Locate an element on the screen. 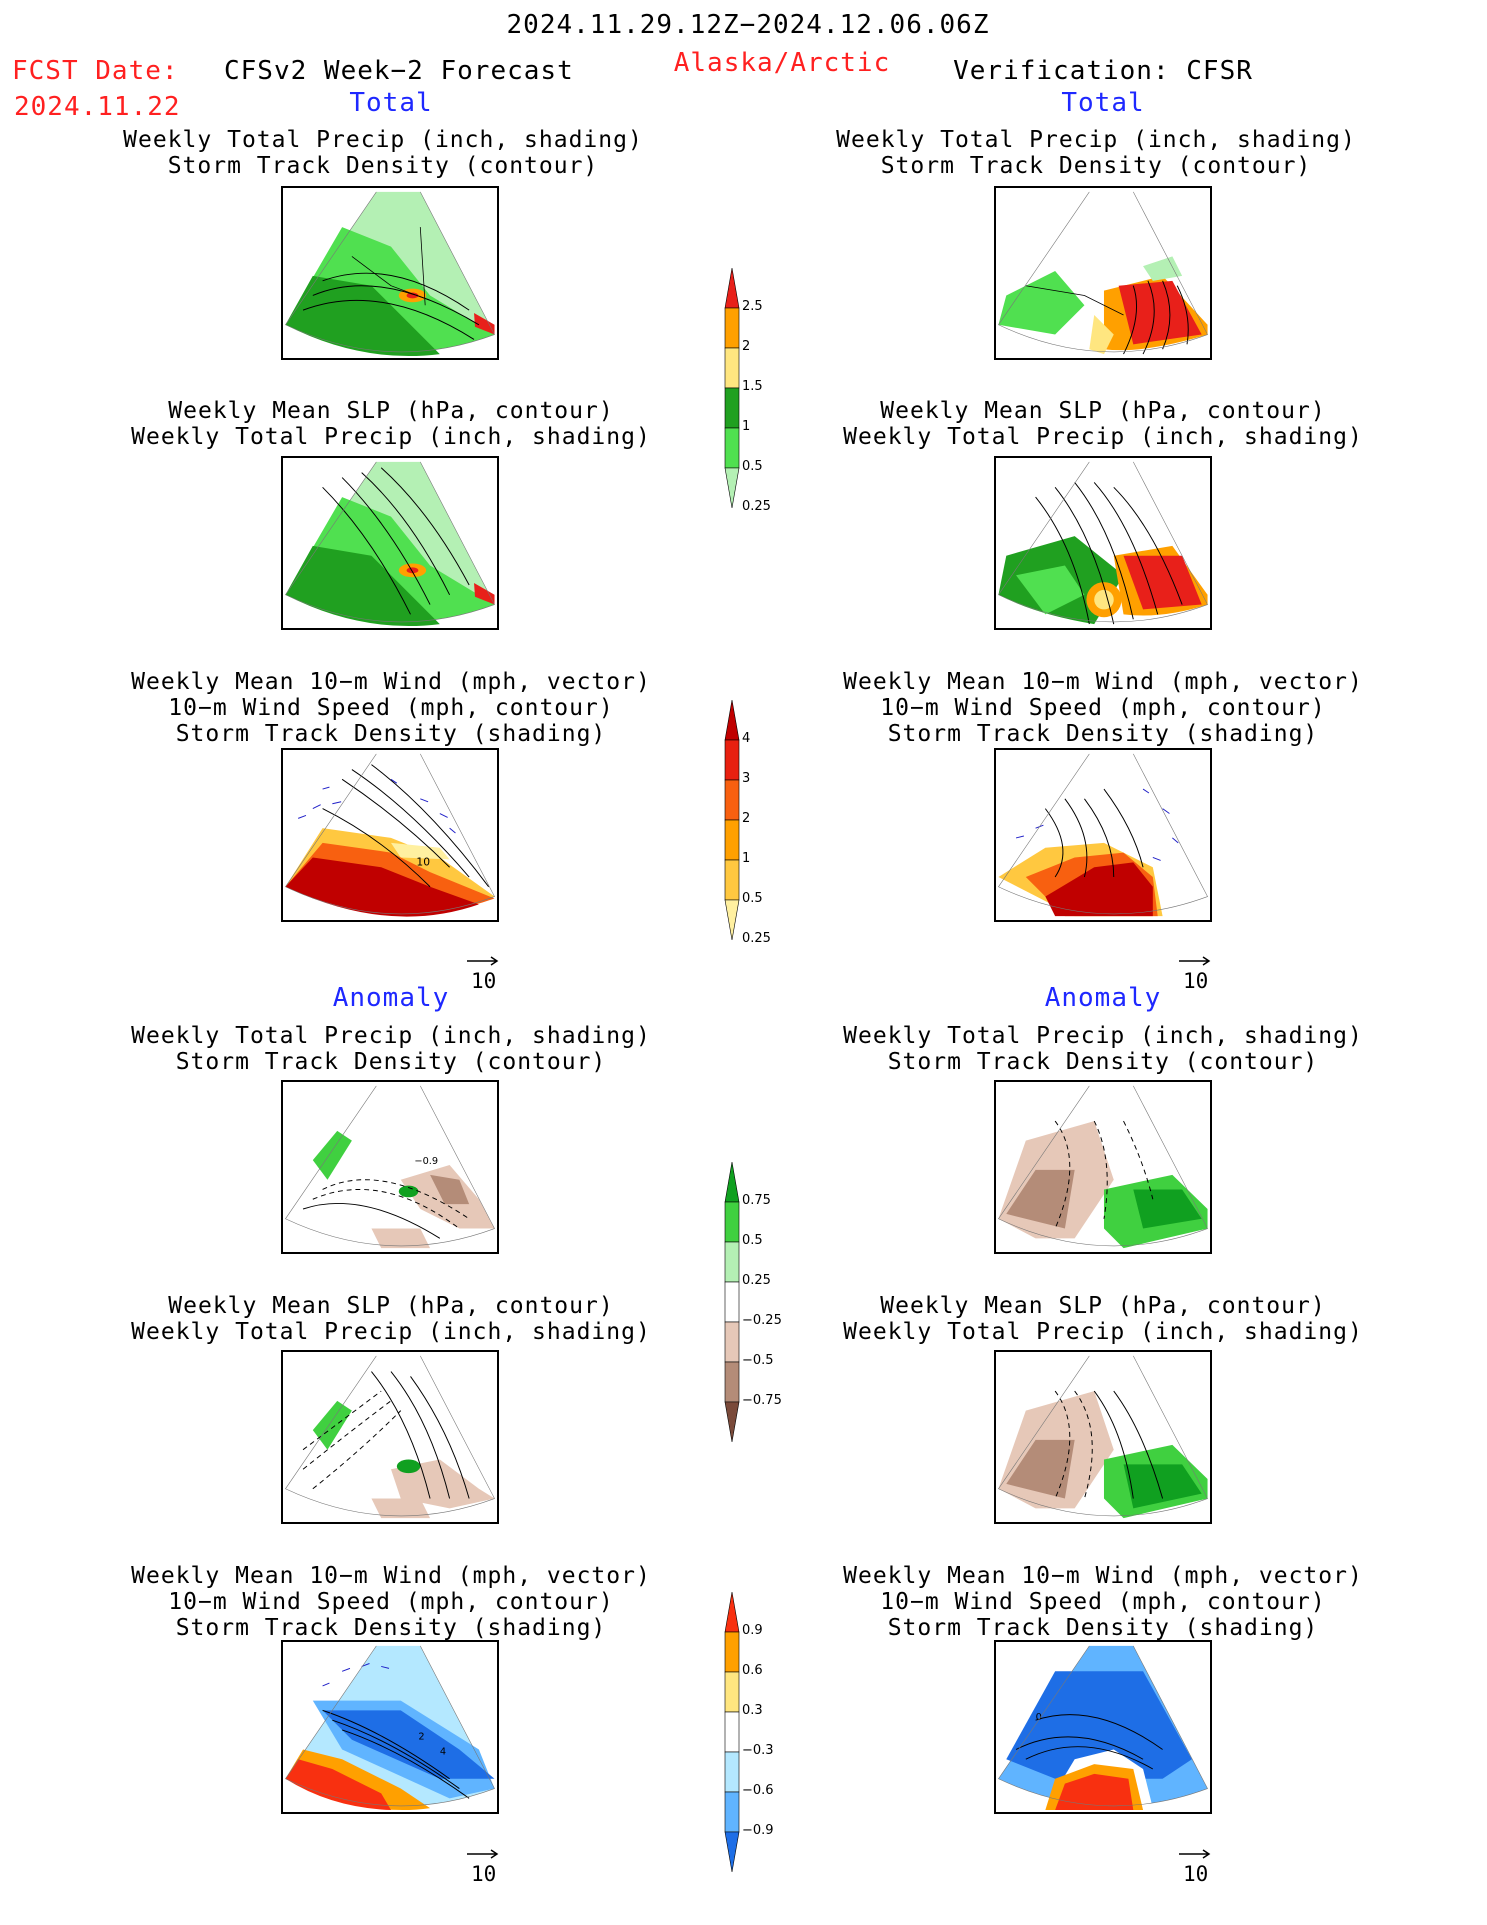  colorbar-tick-label: −0.6 is located at coordinates (758, 1790).